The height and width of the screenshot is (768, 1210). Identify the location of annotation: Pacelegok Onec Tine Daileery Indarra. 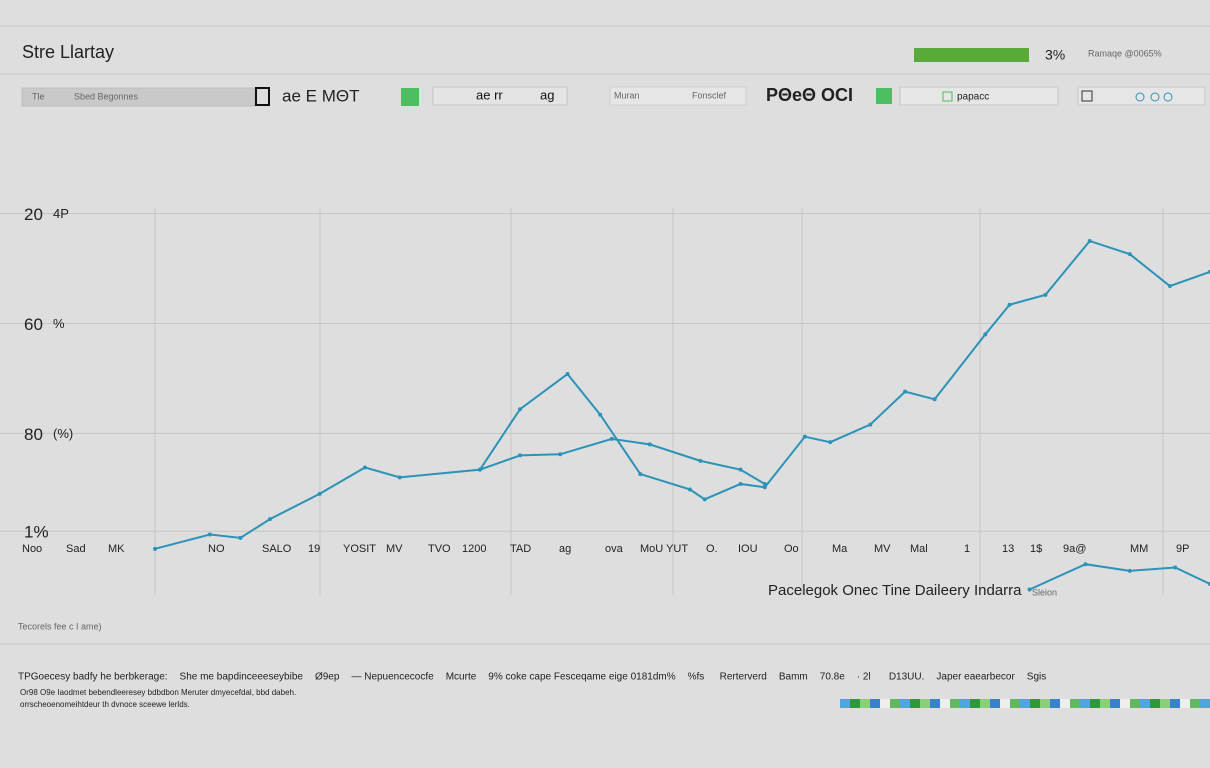
(895, 590).